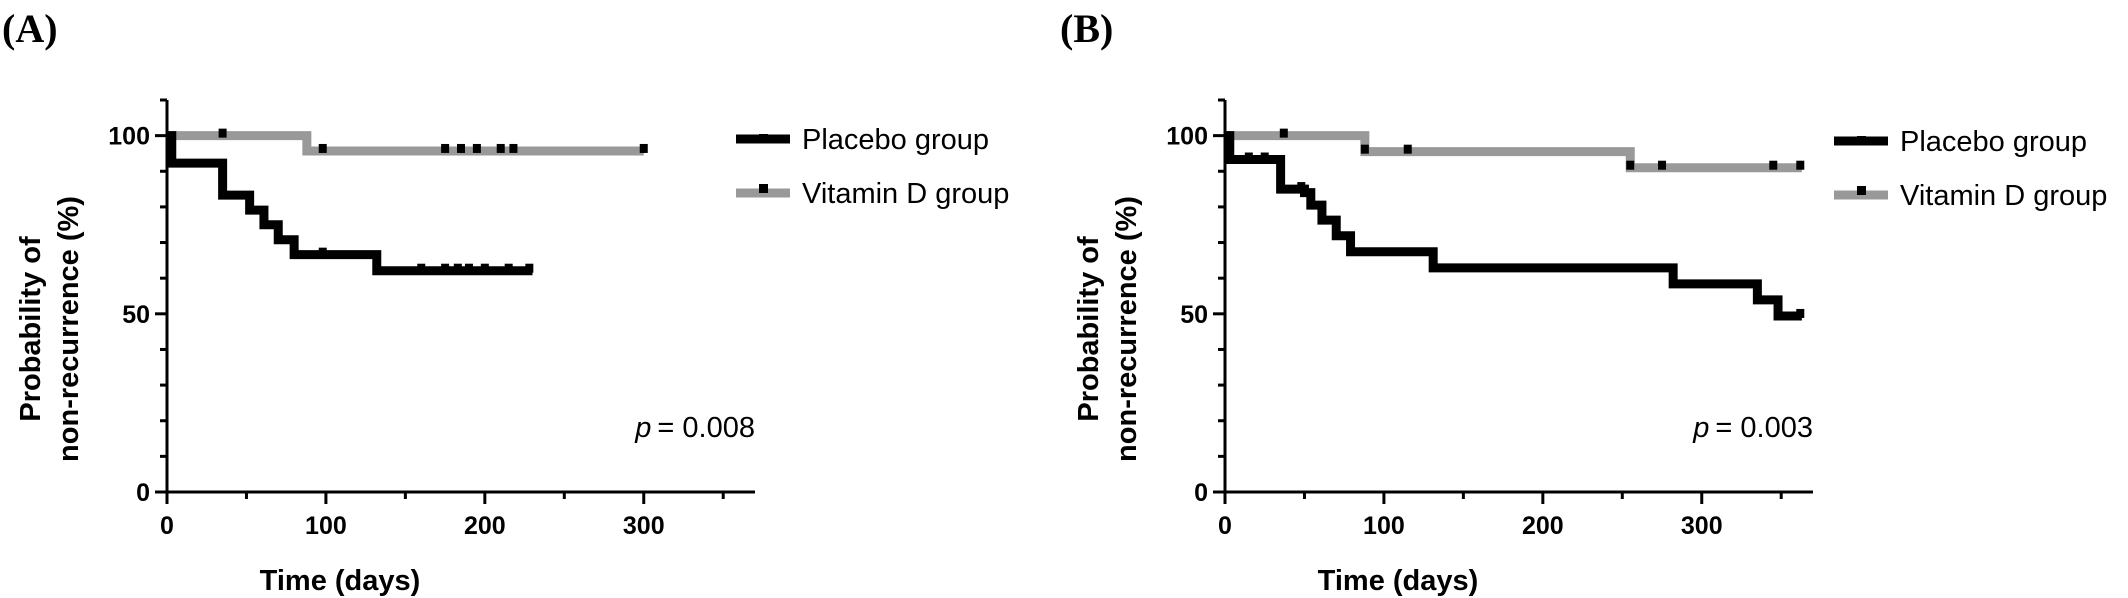  Describe the element at coordinates (1700, 428) in the screenshot. I see `panel-b-pvalue-symbol: p` at that location.